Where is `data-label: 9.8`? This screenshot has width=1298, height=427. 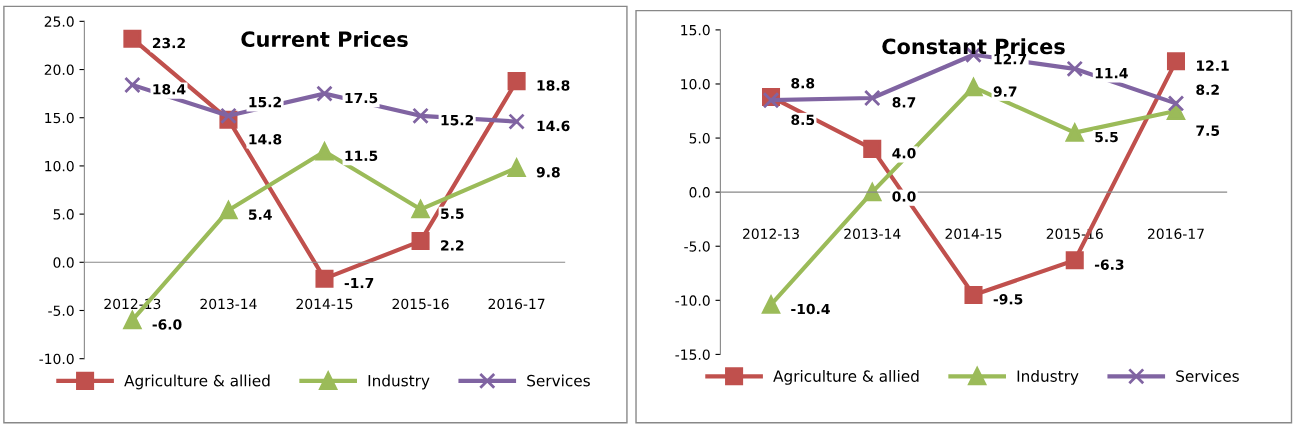 data-label: 9.8 is located at coordinates (548, 172).